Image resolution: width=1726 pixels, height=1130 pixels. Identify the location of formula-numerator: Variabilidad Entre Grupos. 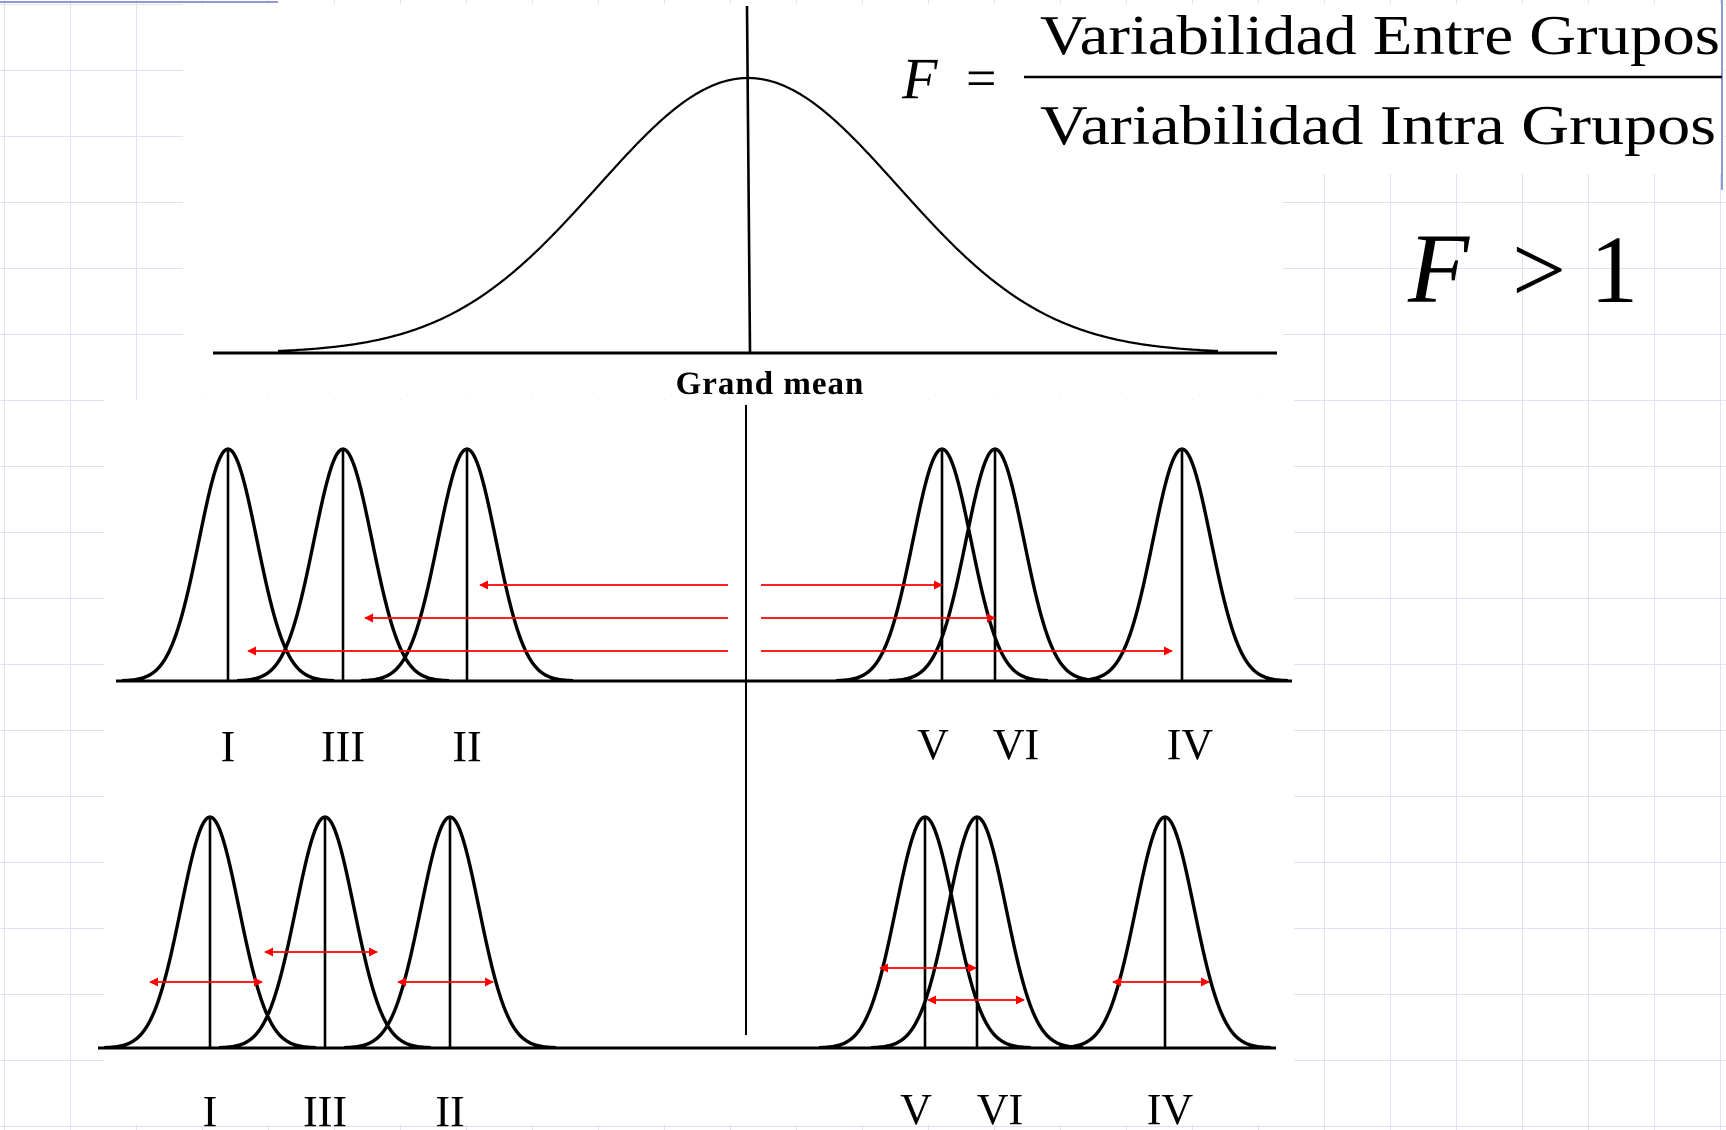
(1380, 36).